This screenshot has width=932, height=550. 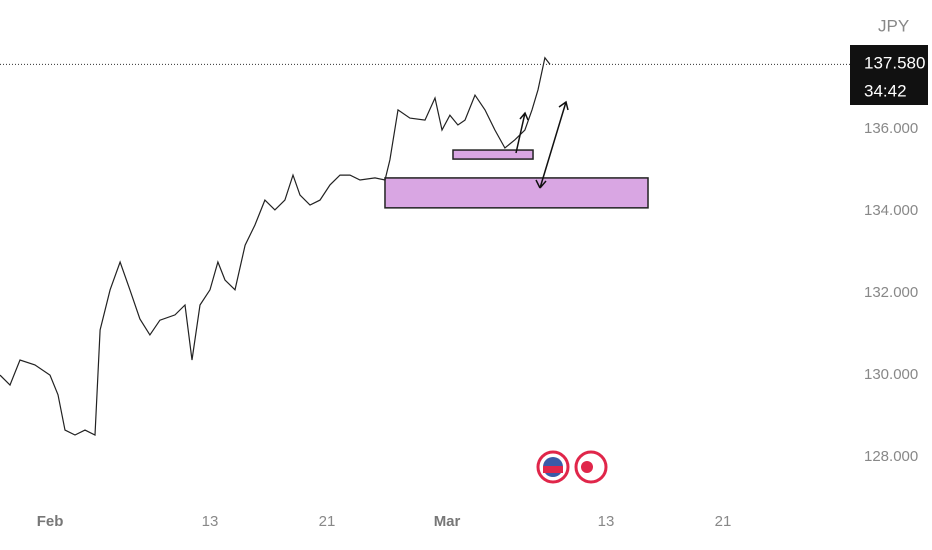 I want to click on y-tick-label: 136.000, so click(x=891, y=128).